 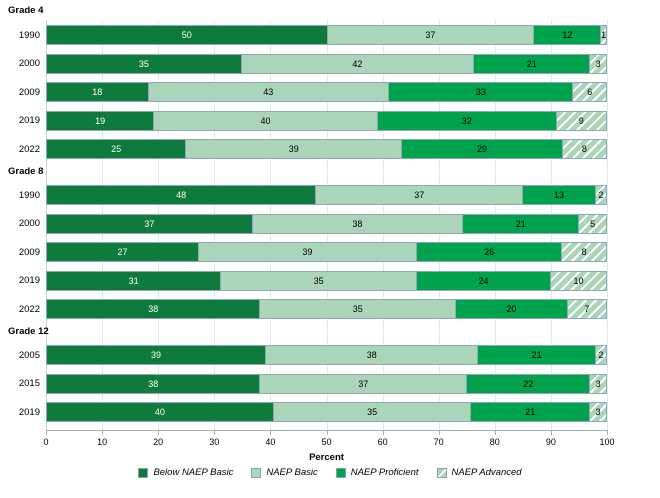 I want to click on bar-segment: 2, so click(x=600, y=195).